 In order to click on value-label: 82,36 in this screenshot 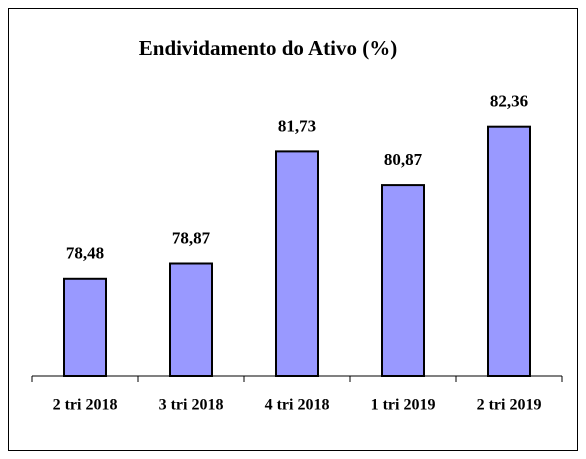, I will do `click(509, 101)`.